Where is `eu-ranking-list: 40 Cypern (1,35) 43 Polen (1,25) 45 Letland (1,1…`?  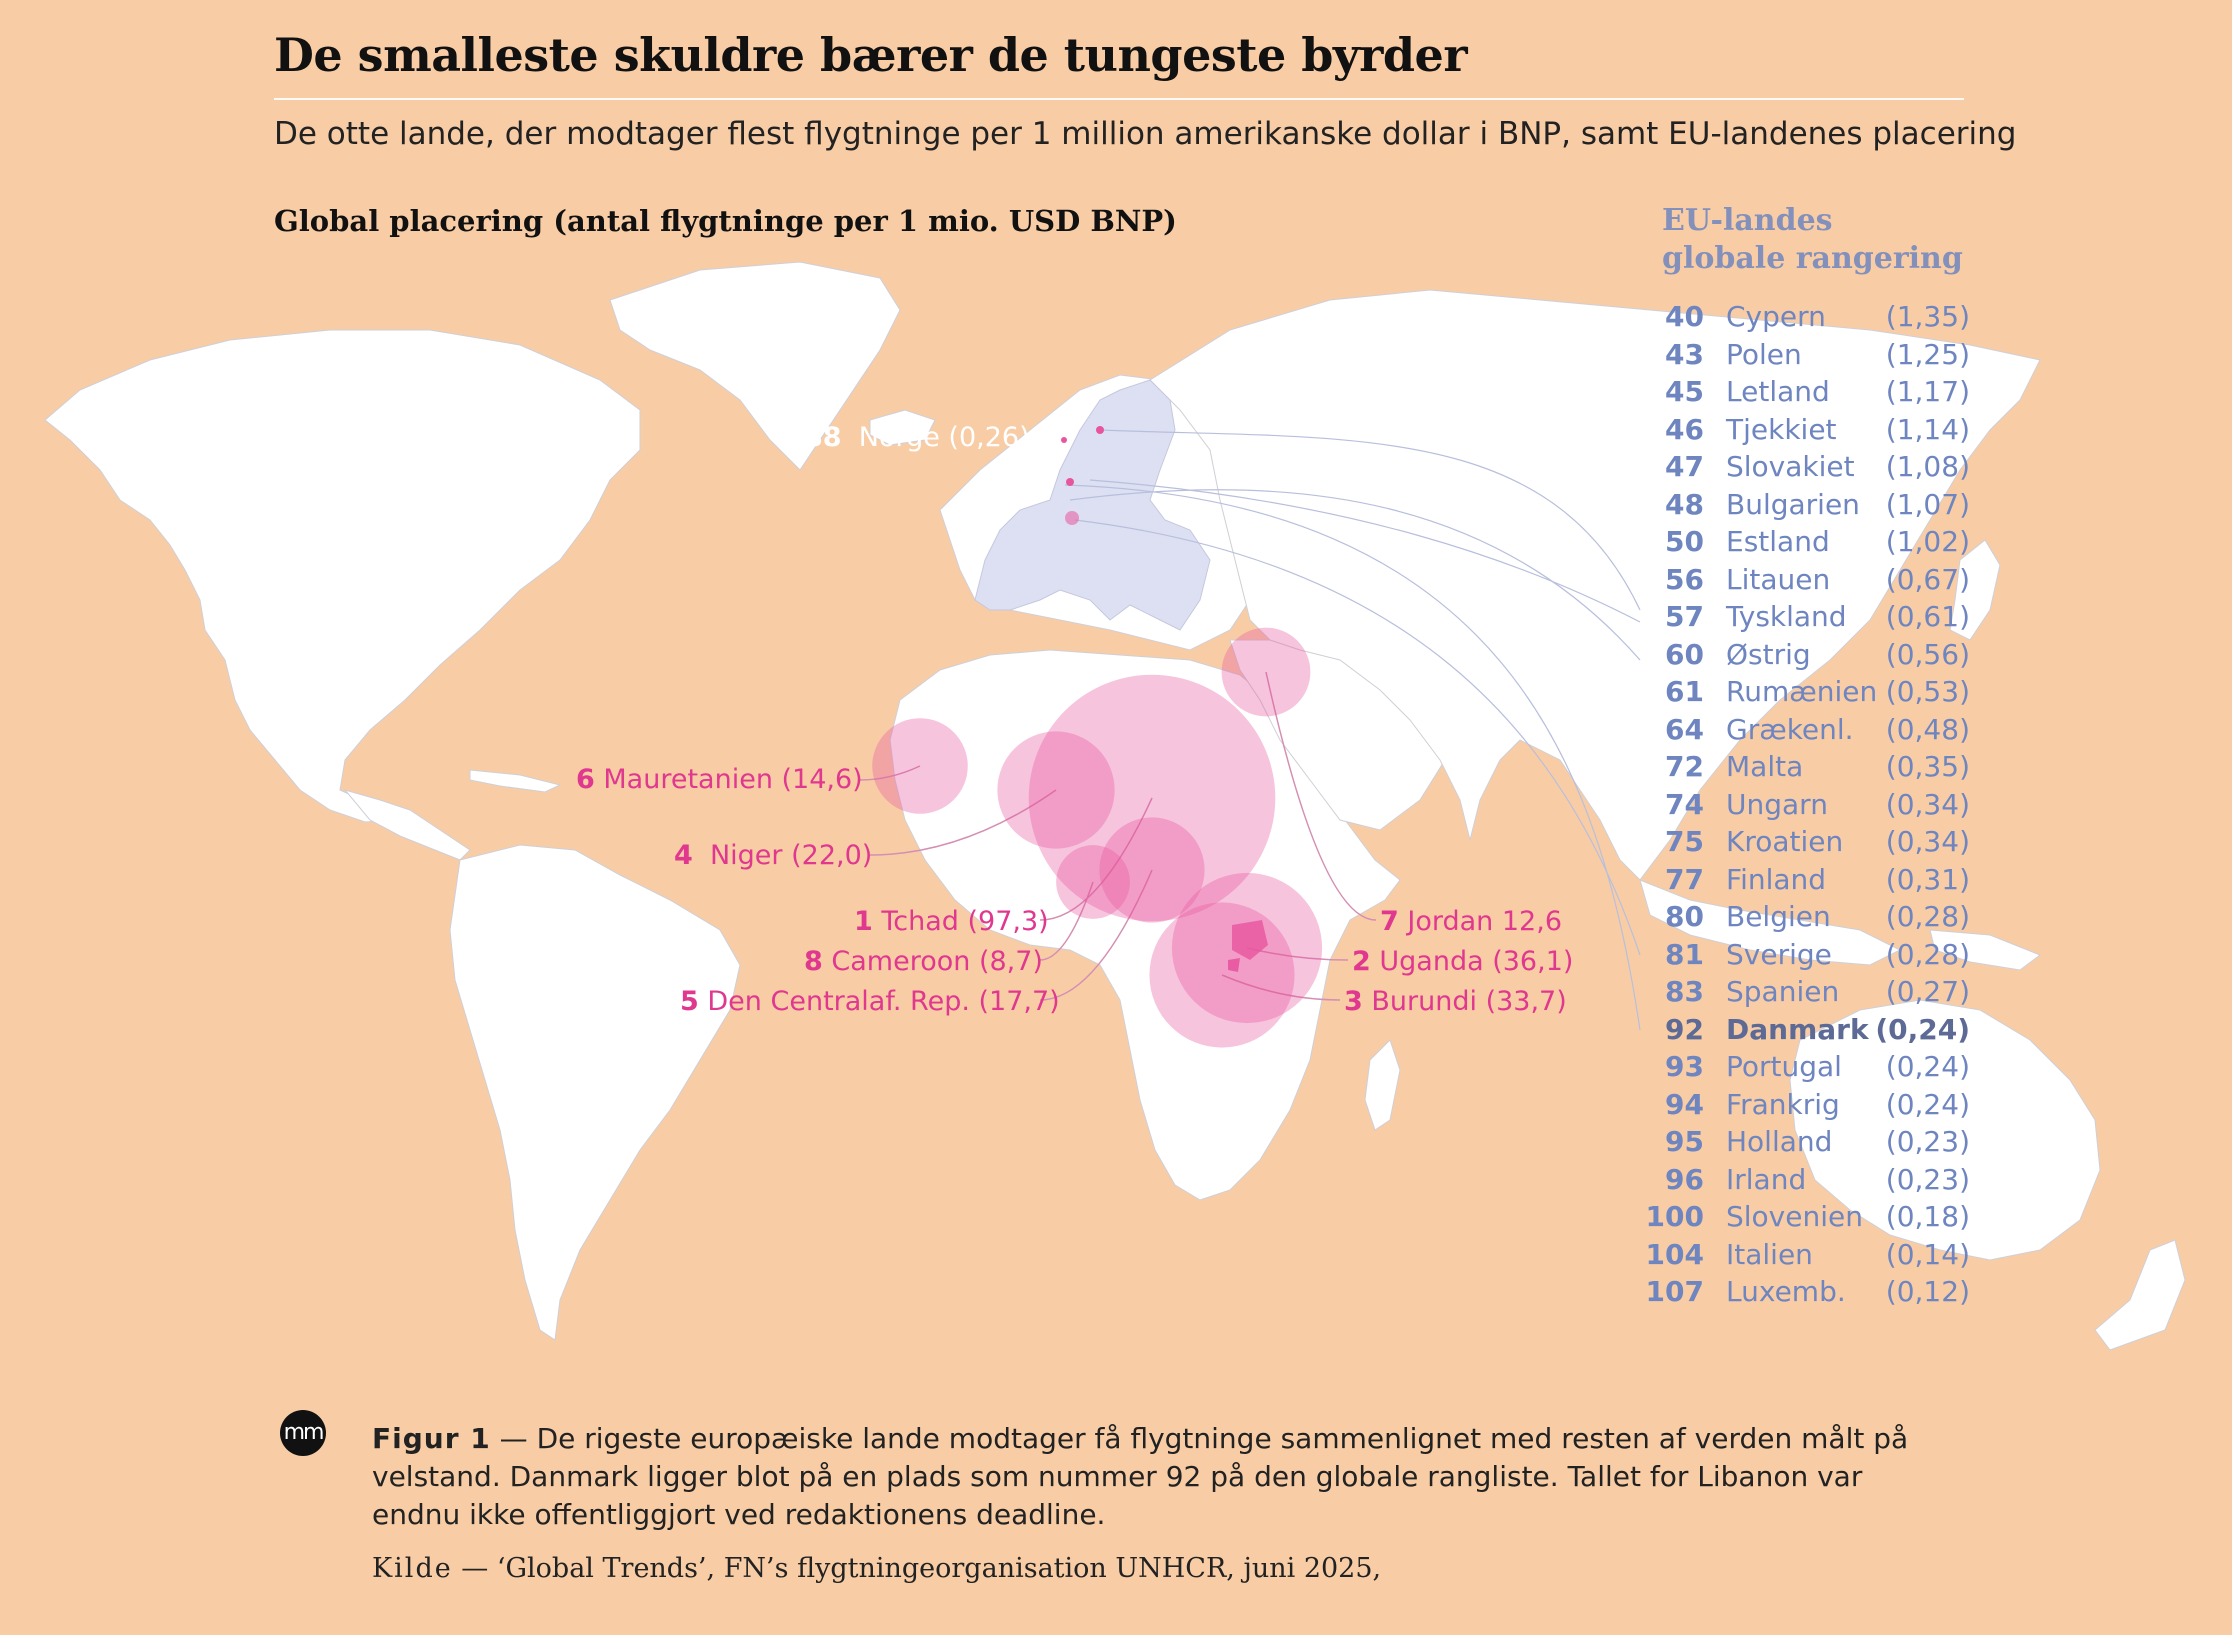 eu-ranking-list: 40 Cypern (1,35) 43 Polen (1,25) 45 Letland (1,1… is located at coordinates (1805, 806).